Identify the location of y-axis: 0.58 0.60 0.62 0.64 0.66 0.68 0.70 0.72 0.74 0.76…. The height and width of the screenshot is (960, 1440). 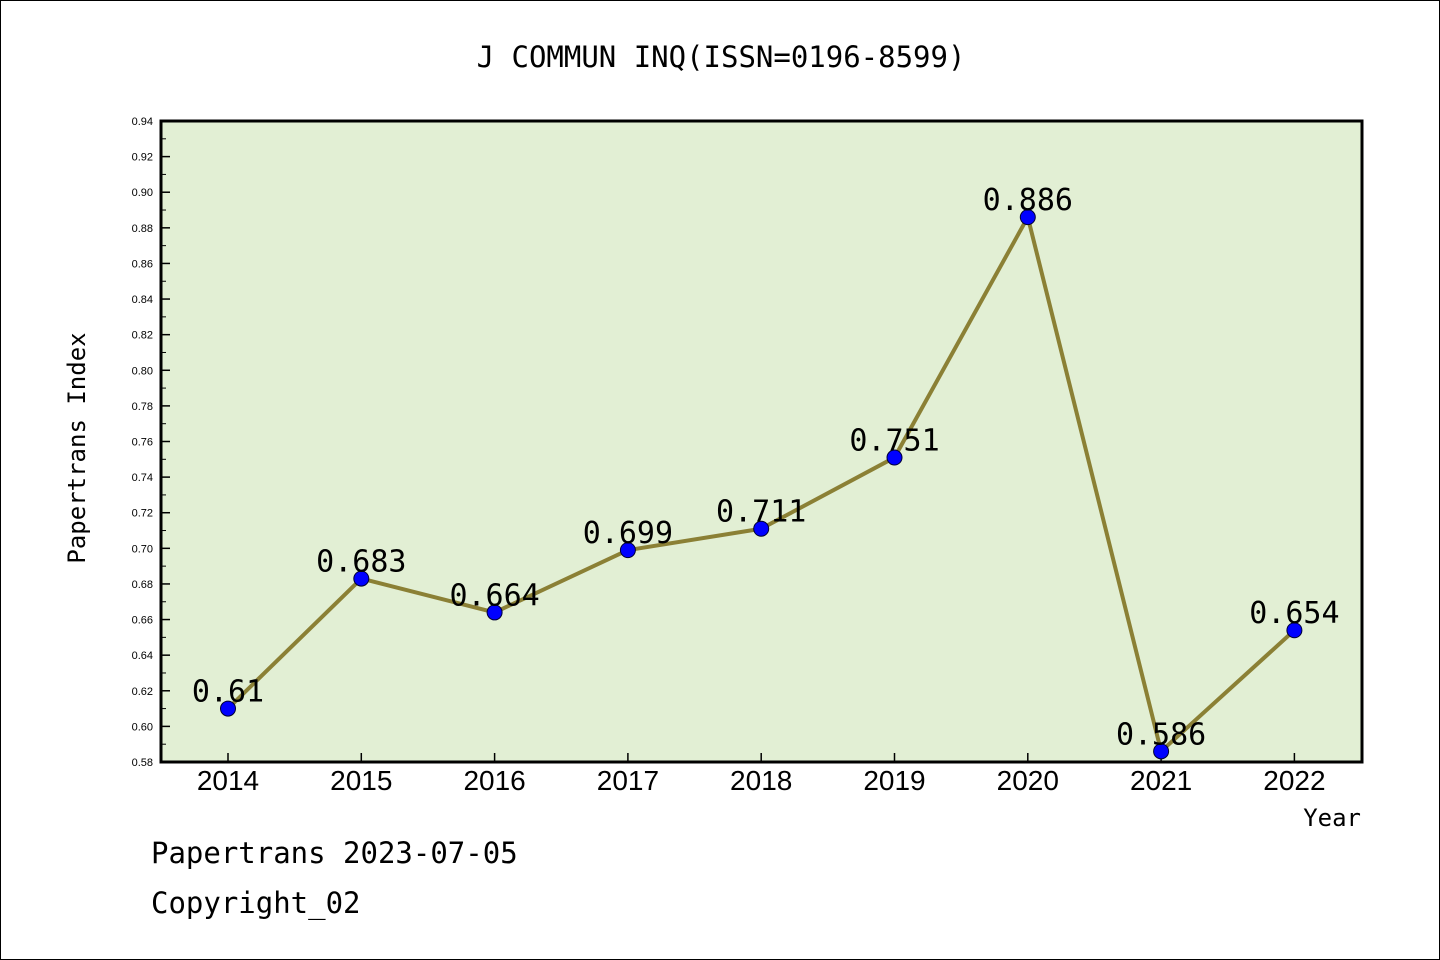
(151, 442).